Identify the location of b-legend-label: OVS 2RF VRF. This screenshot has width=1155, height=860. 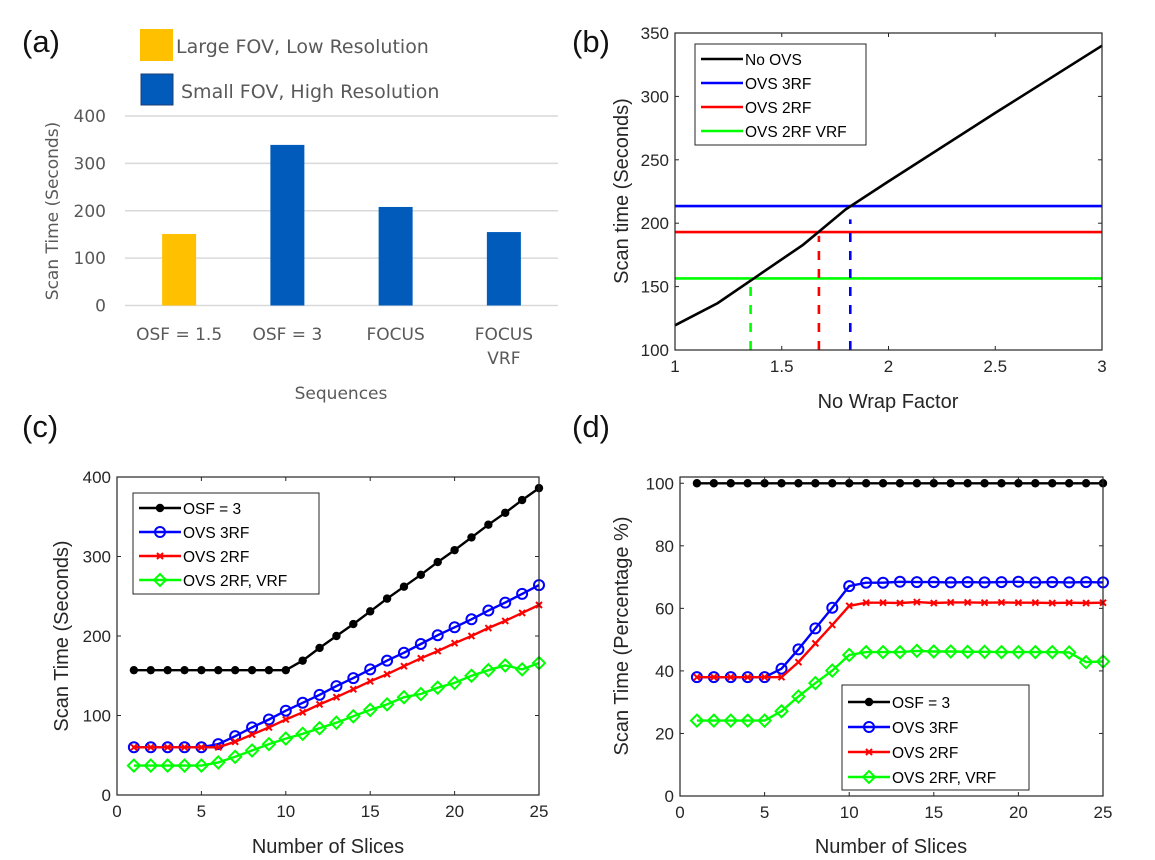
(796, 132).